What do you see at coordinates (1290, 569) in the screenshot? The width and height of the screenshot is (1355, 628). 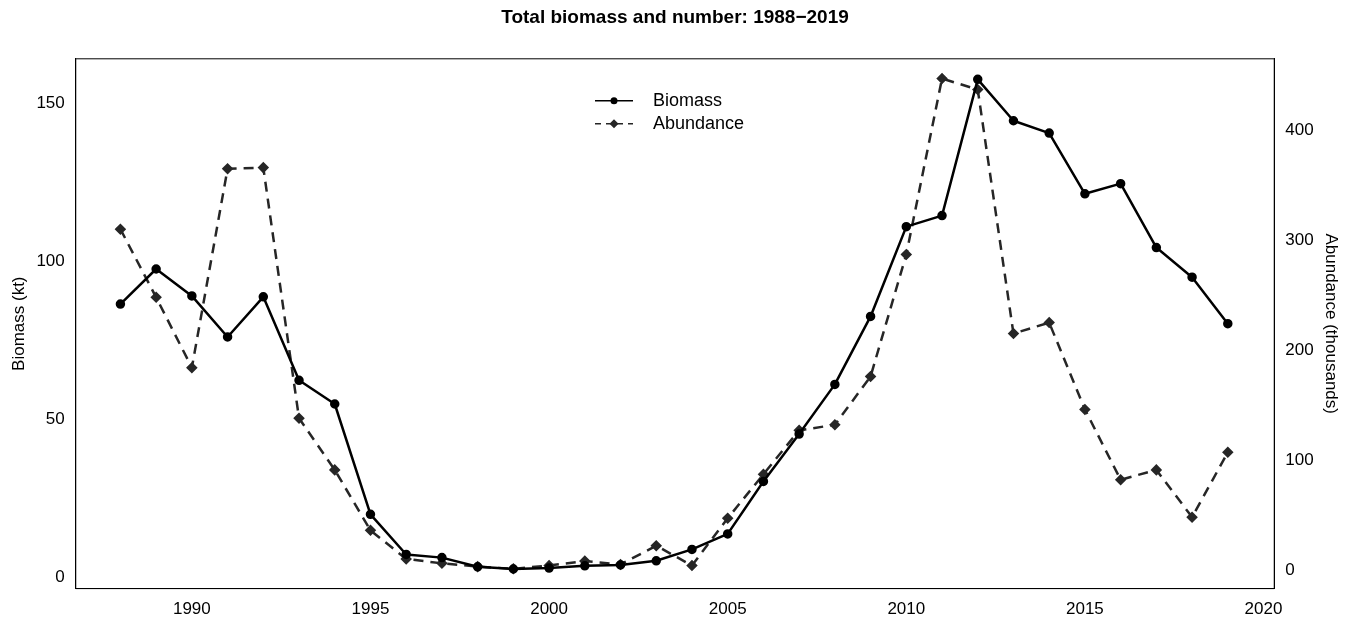 I see `y2-tick-label: 0` at bounding box center [1290, 569].